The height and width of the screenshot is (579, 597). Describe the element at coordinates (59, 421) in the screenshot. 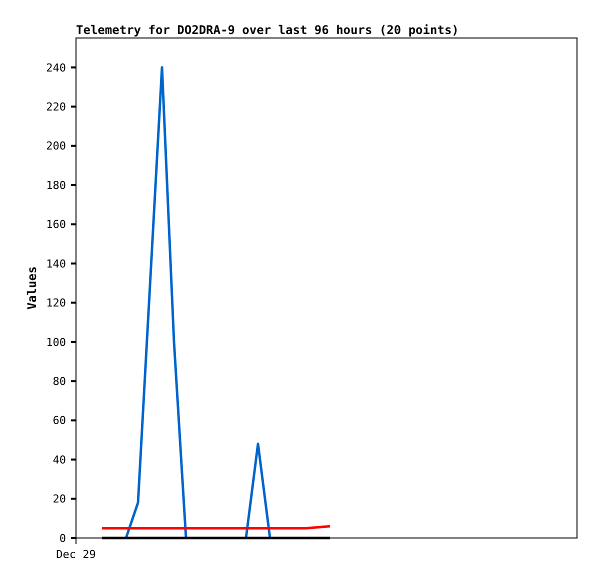

I see `y-tick-label: 60` at that location.